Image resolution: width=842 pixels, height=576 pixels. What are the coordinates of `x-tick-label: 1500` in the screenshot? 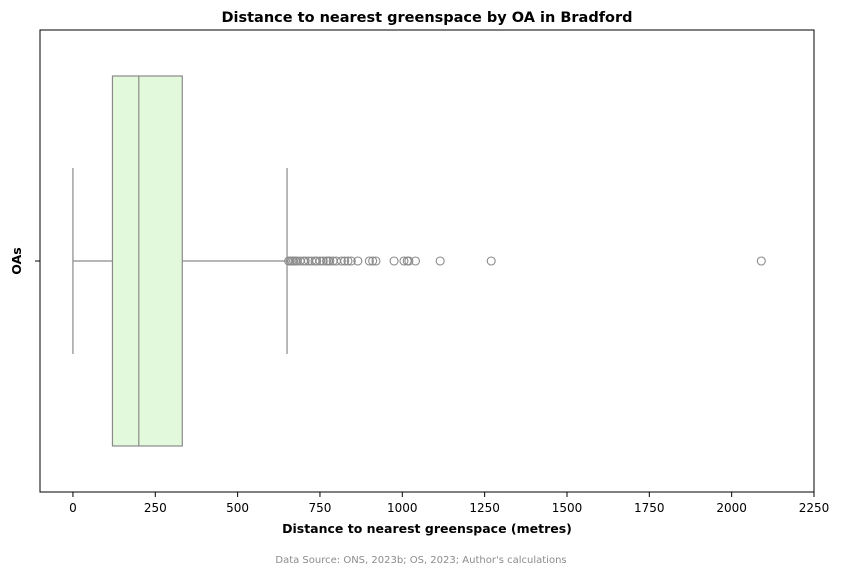 It's located at (567, 508).